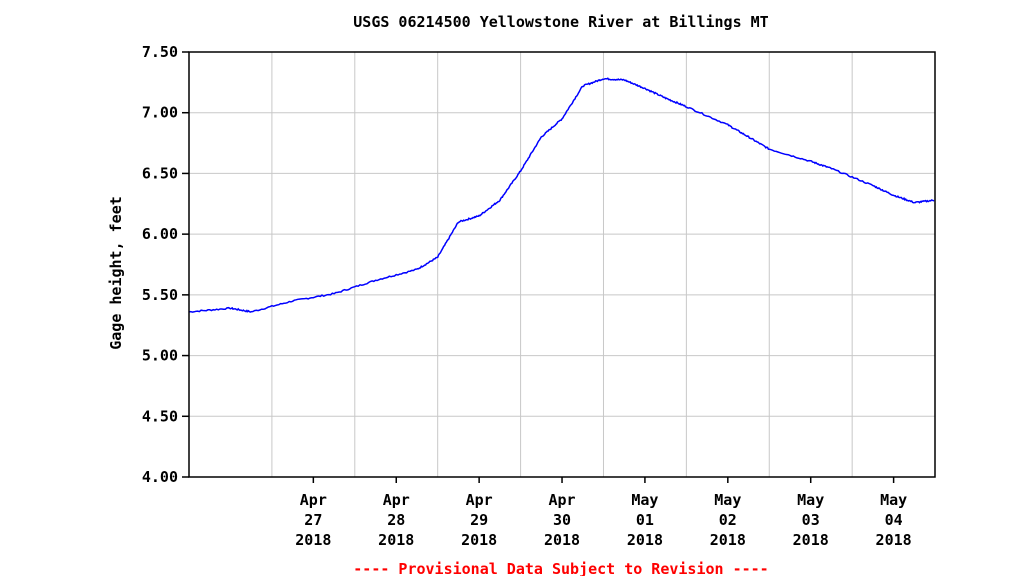 Image resolution: width=1024 pixels, height=576 pixels. Describe the element at coordinates (160, 52) in the screenshot. I see `y-tick-label: 7.50` at that location.